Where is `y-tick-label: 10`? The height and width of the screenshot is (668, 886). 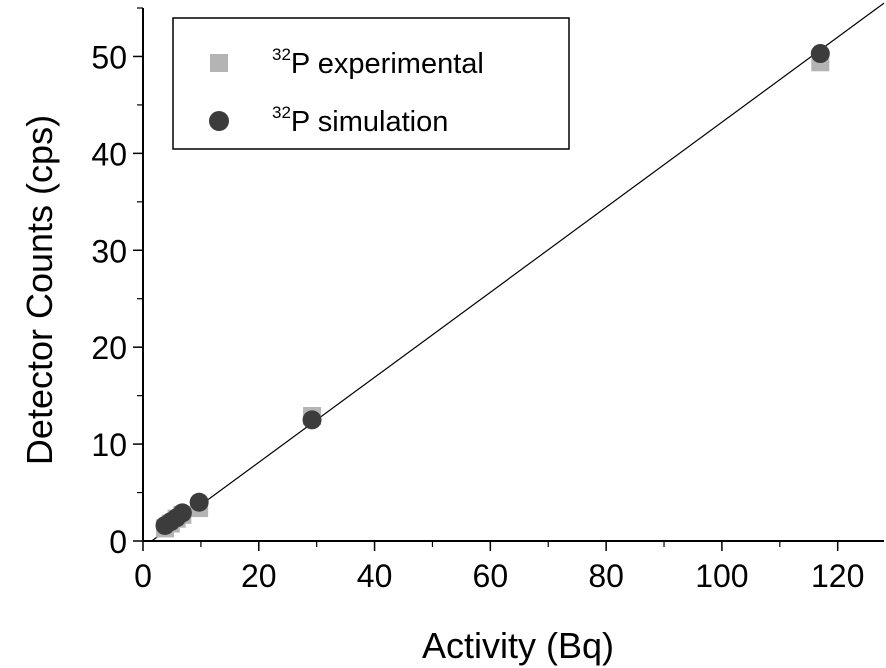 y-tick-label: 10 is located at coordinates (109, 445).